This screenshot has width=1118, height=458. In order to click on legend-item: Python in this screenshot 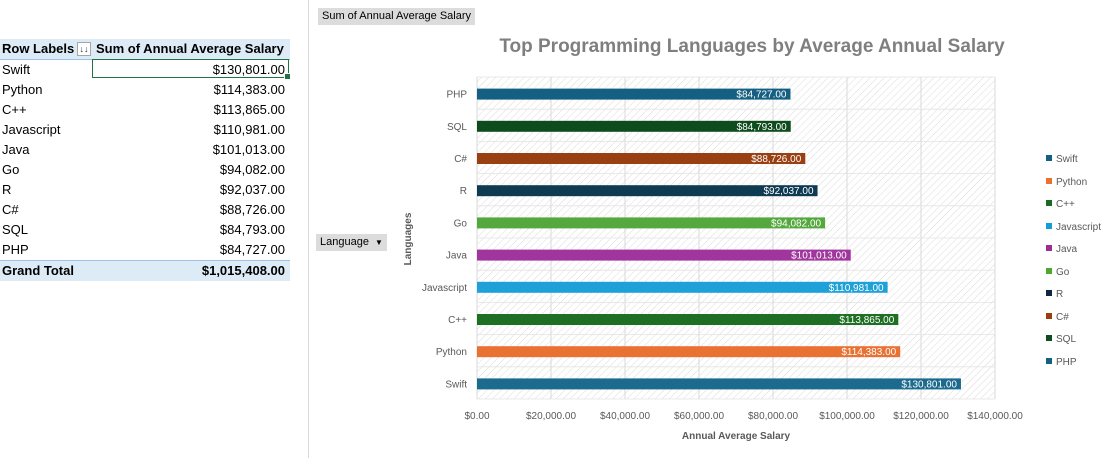, I will do `click(1073, 187)`.